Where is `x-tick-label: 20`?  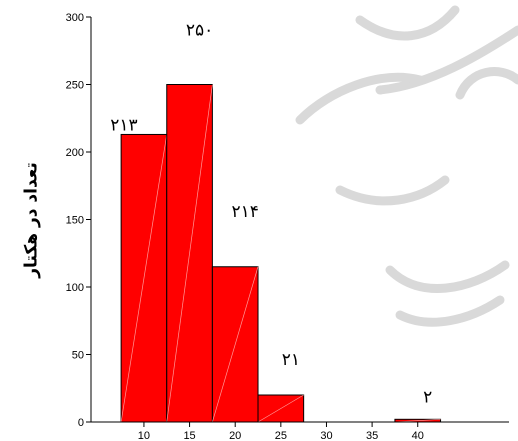 x-tick-label: 20 is located at coordinates (235, 435).